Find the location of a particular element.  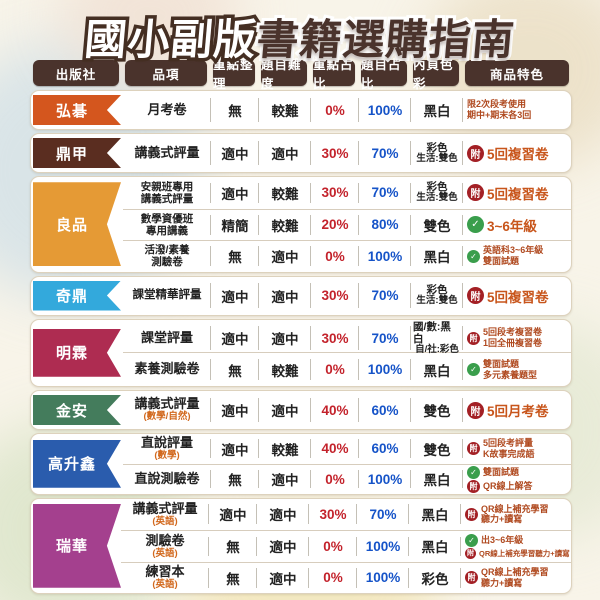

item-cell: 素養測驗卷 is located at coordinates (167, 369).